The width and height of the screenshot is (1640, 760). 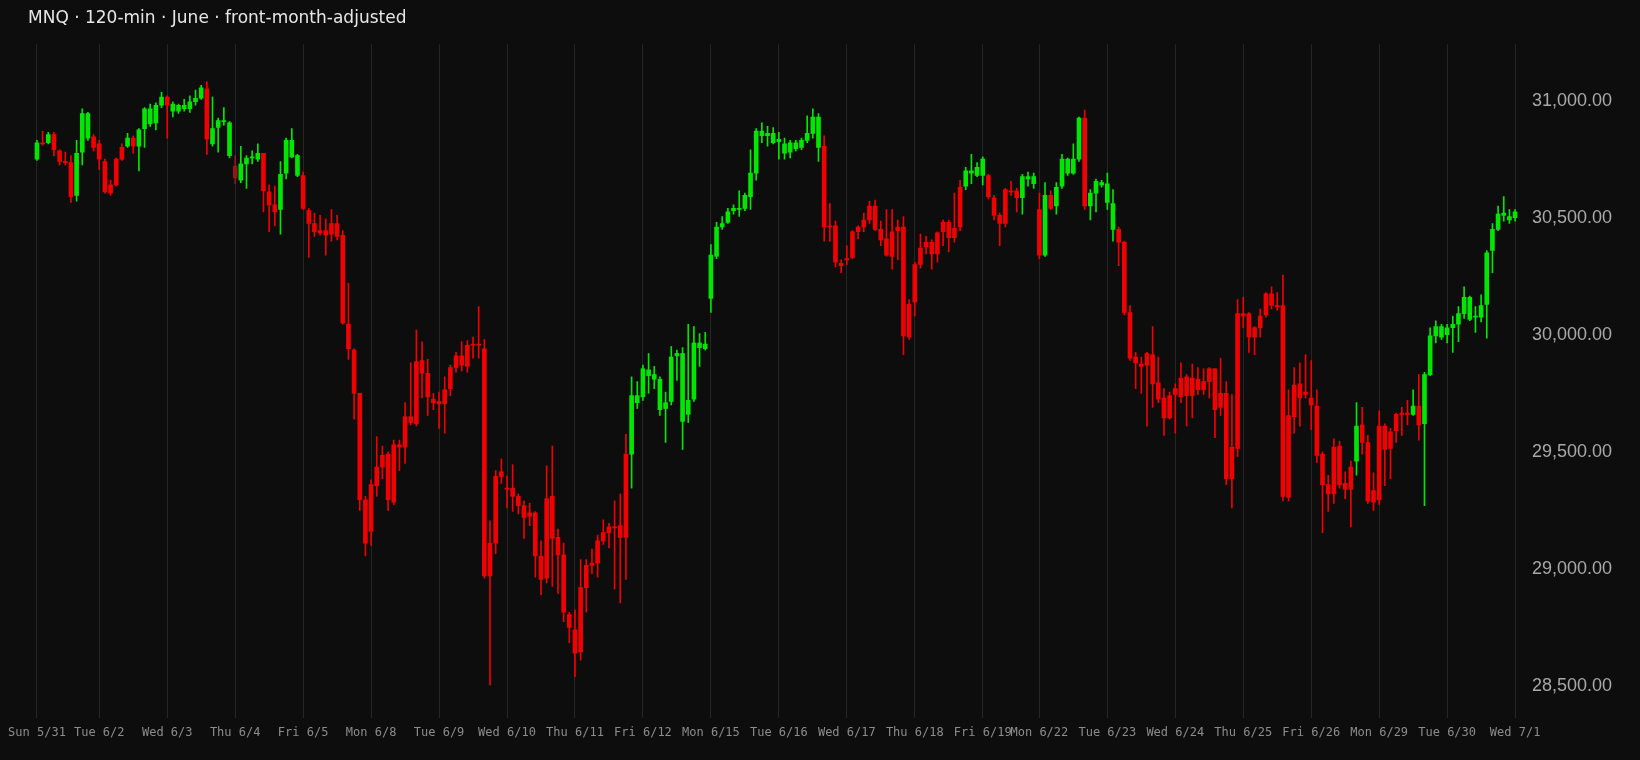 I want to click on x-tick-label: Fri 6/12, so click(x=643, y=731).